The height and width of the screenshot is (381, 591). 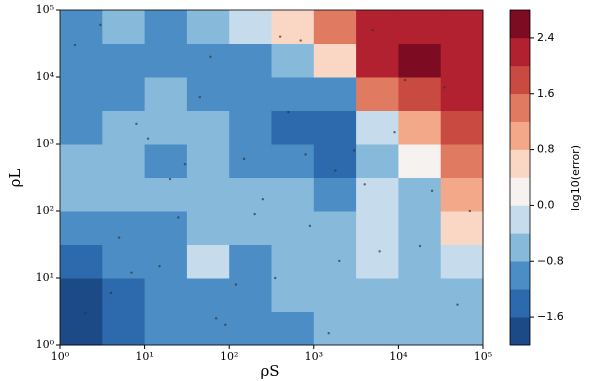 What do you see at coordinates (60, 356) in the screenshot?
I see `x-tick-label: 10⁰` at bounding box center [60, 356].